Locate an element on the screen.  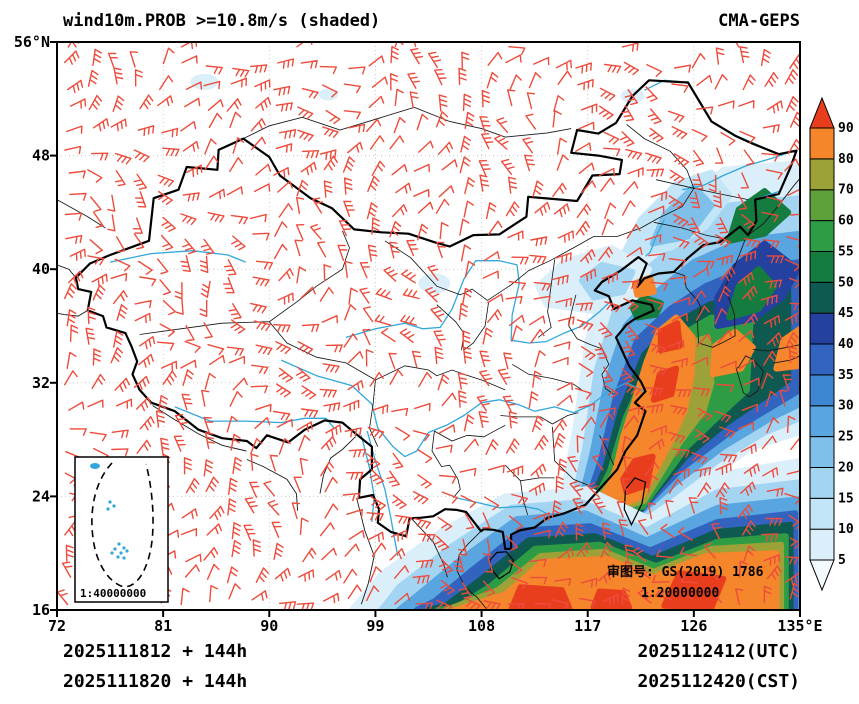
footer-valid-utc: 2025112412(UTC) is located at coordinates (718, 651).